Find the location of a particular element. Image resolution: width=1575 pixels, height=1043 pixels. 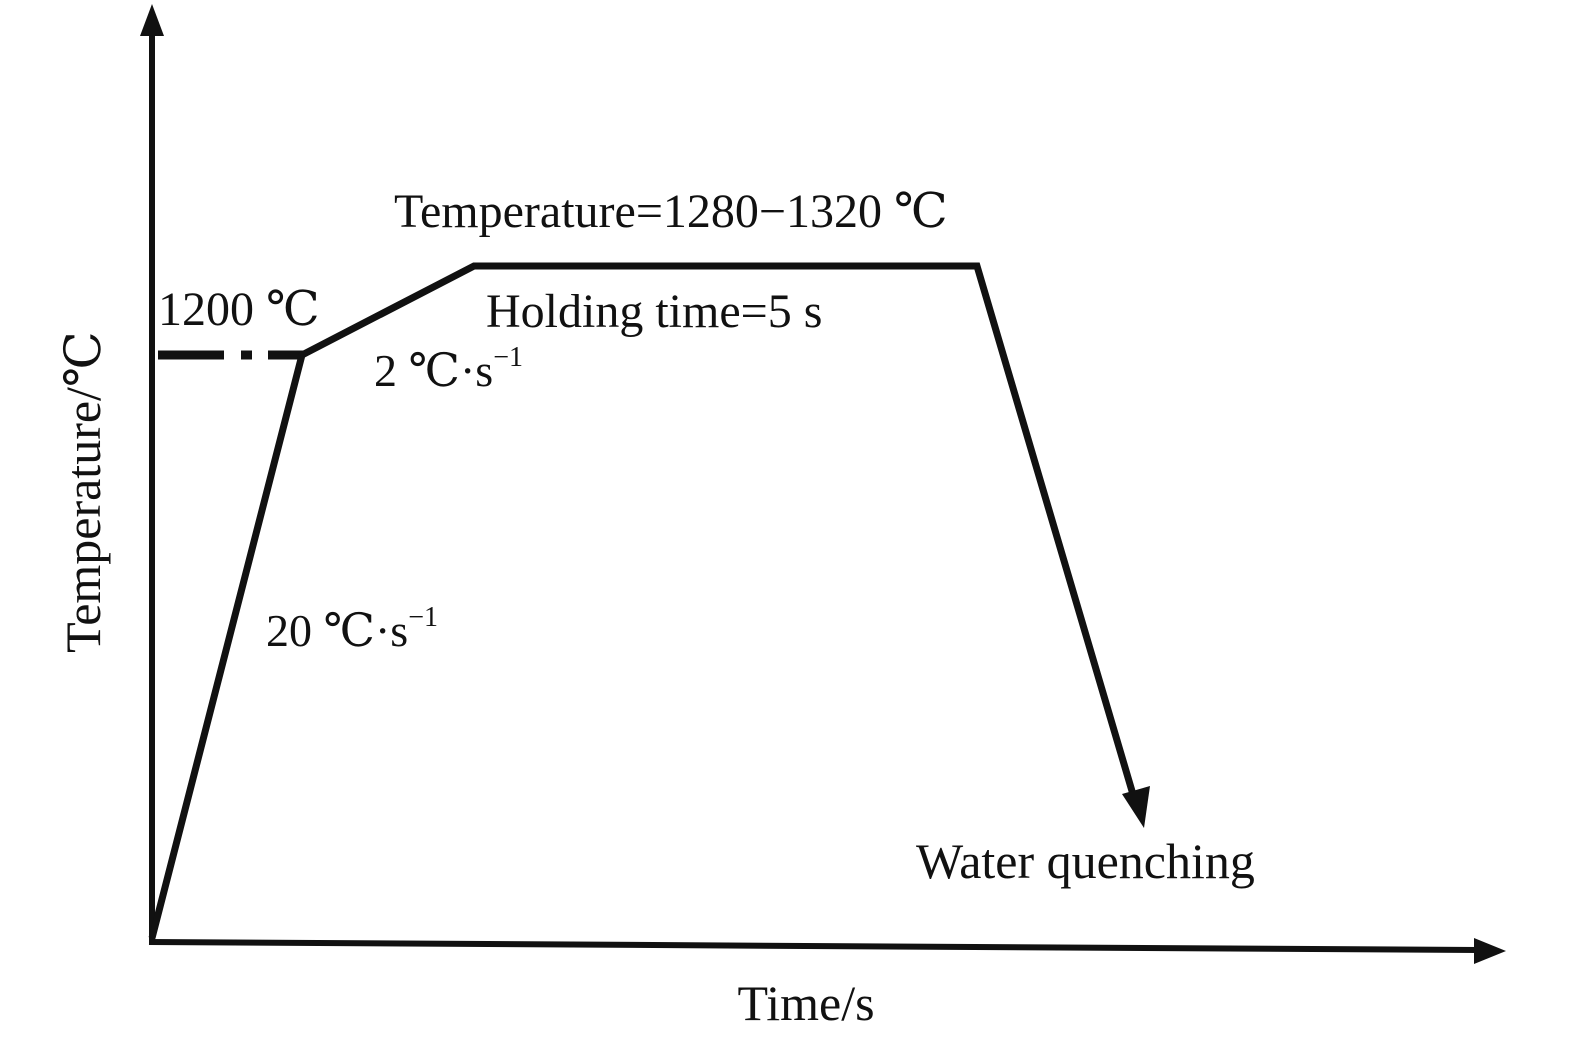

quench-arrowhead is located at coordinates (1136, 807).